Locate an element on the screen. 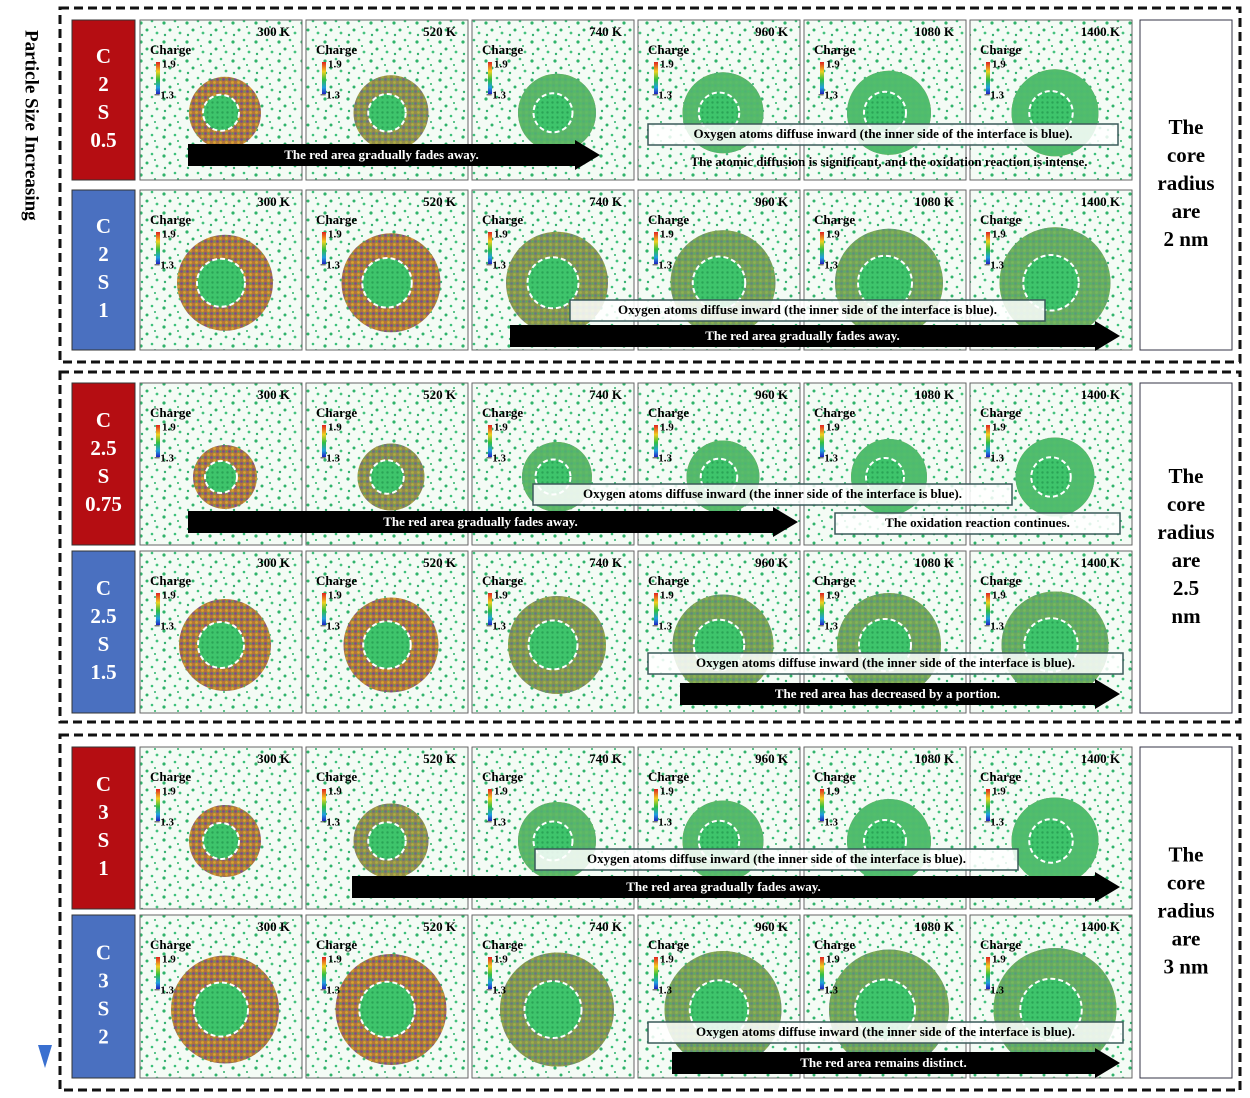 This screenshot has height=1098, width=1250. note-box is located at coordinates (885, 663).